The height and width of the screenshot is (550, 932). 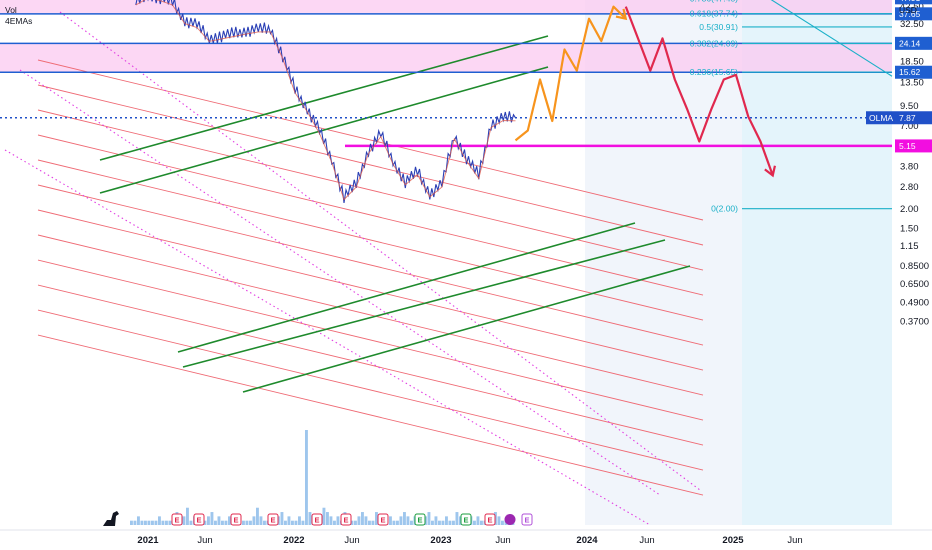 What do you see at coordinates (111, 518) in the screenshot?
I see `logo-icon` at bounding box center [111, 518].